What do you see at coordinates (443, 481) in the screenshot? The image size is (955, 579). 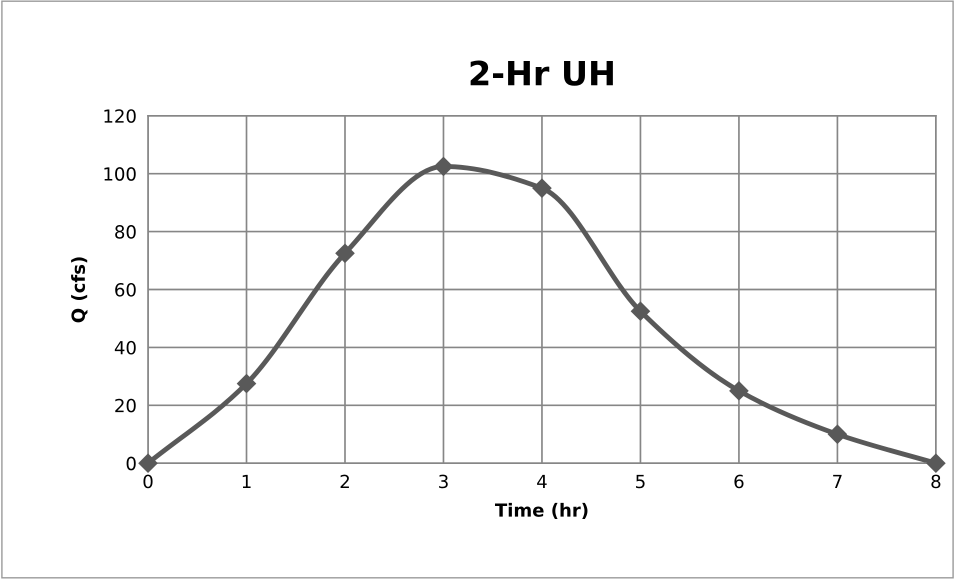 I see `x-tick-label: 3` at bounding box center [443, 481].